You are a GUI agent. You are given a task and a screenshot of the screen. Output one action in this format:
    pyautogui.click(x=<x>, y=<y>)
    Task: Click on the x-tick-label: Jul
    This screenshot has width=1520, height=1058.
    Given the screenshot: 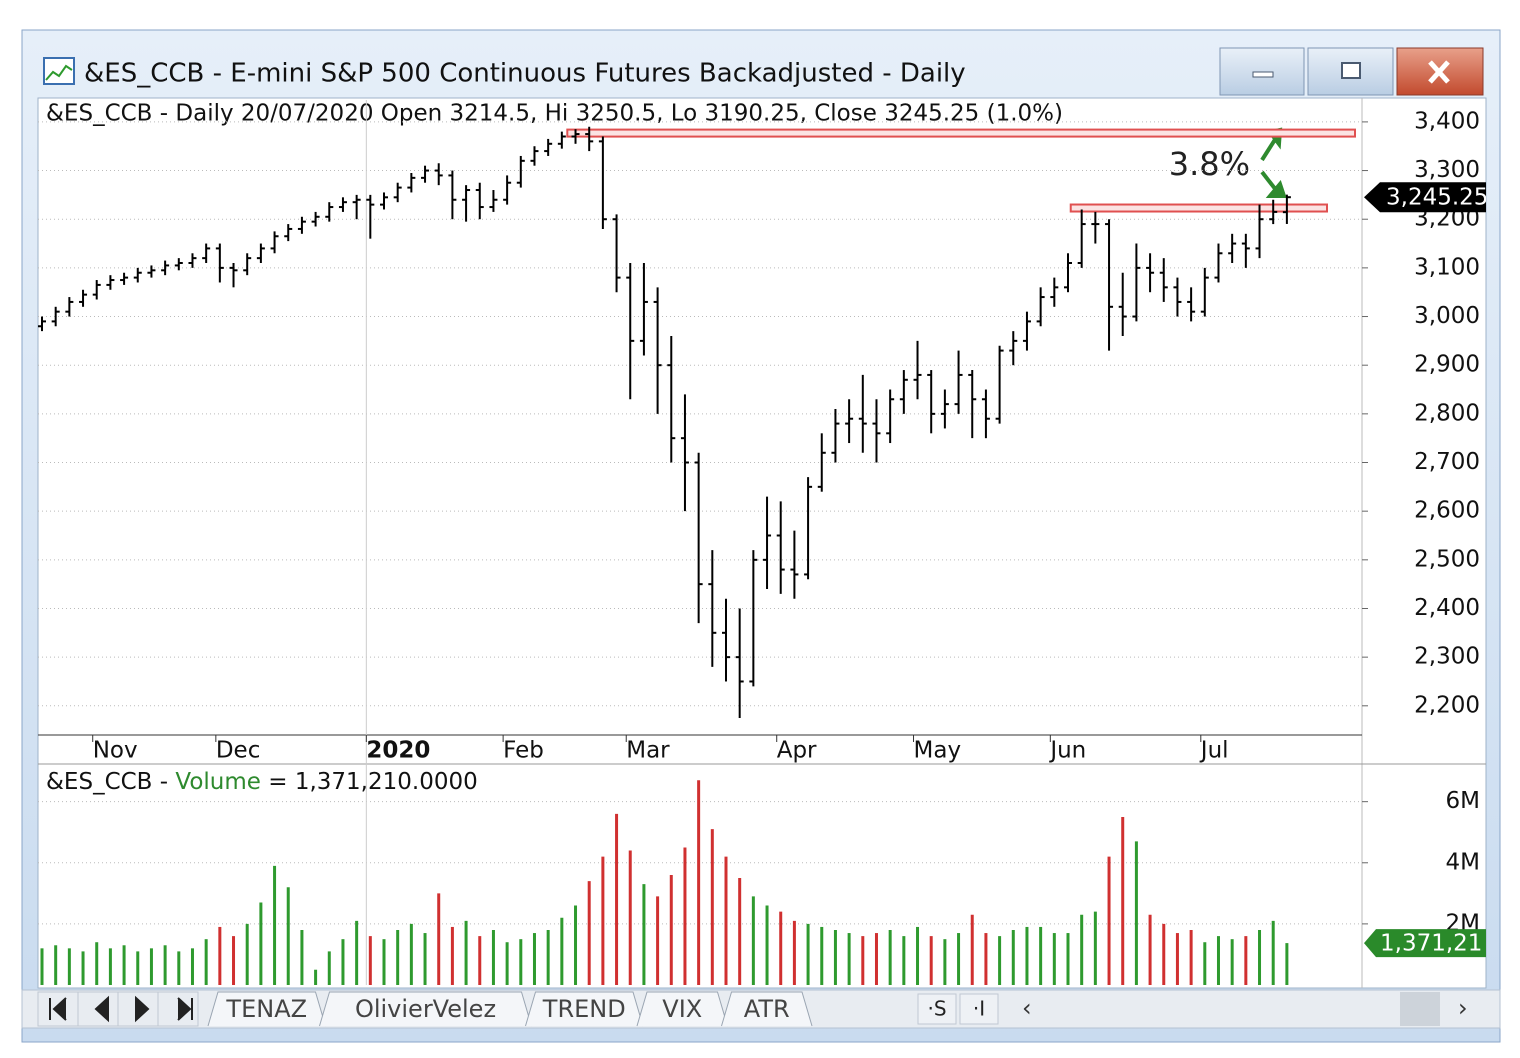 What is the action you would take?
    pyautogui.click(x=1214, y=751)
    